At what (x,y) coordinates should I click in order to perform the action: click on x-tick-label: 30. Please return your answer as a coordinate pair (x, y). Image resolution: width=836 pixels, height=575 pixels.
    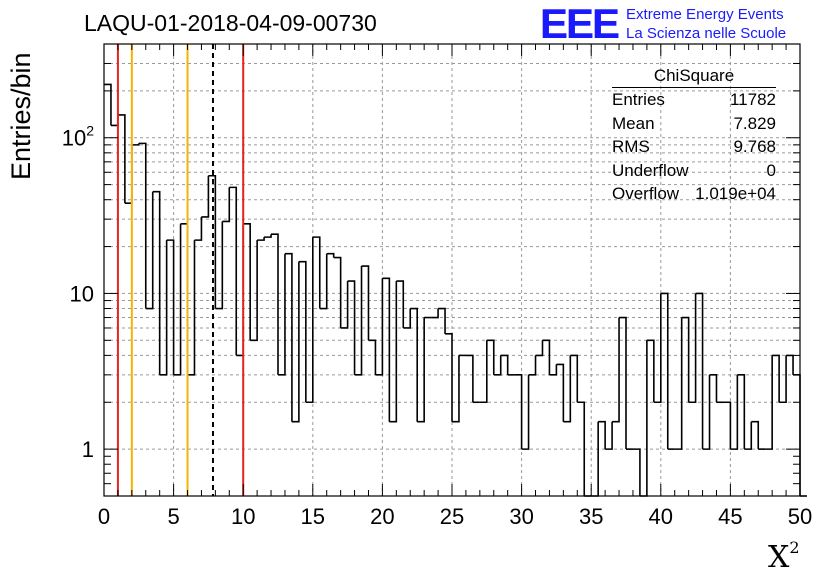
    Looking at the image, I should click on (521, 516).